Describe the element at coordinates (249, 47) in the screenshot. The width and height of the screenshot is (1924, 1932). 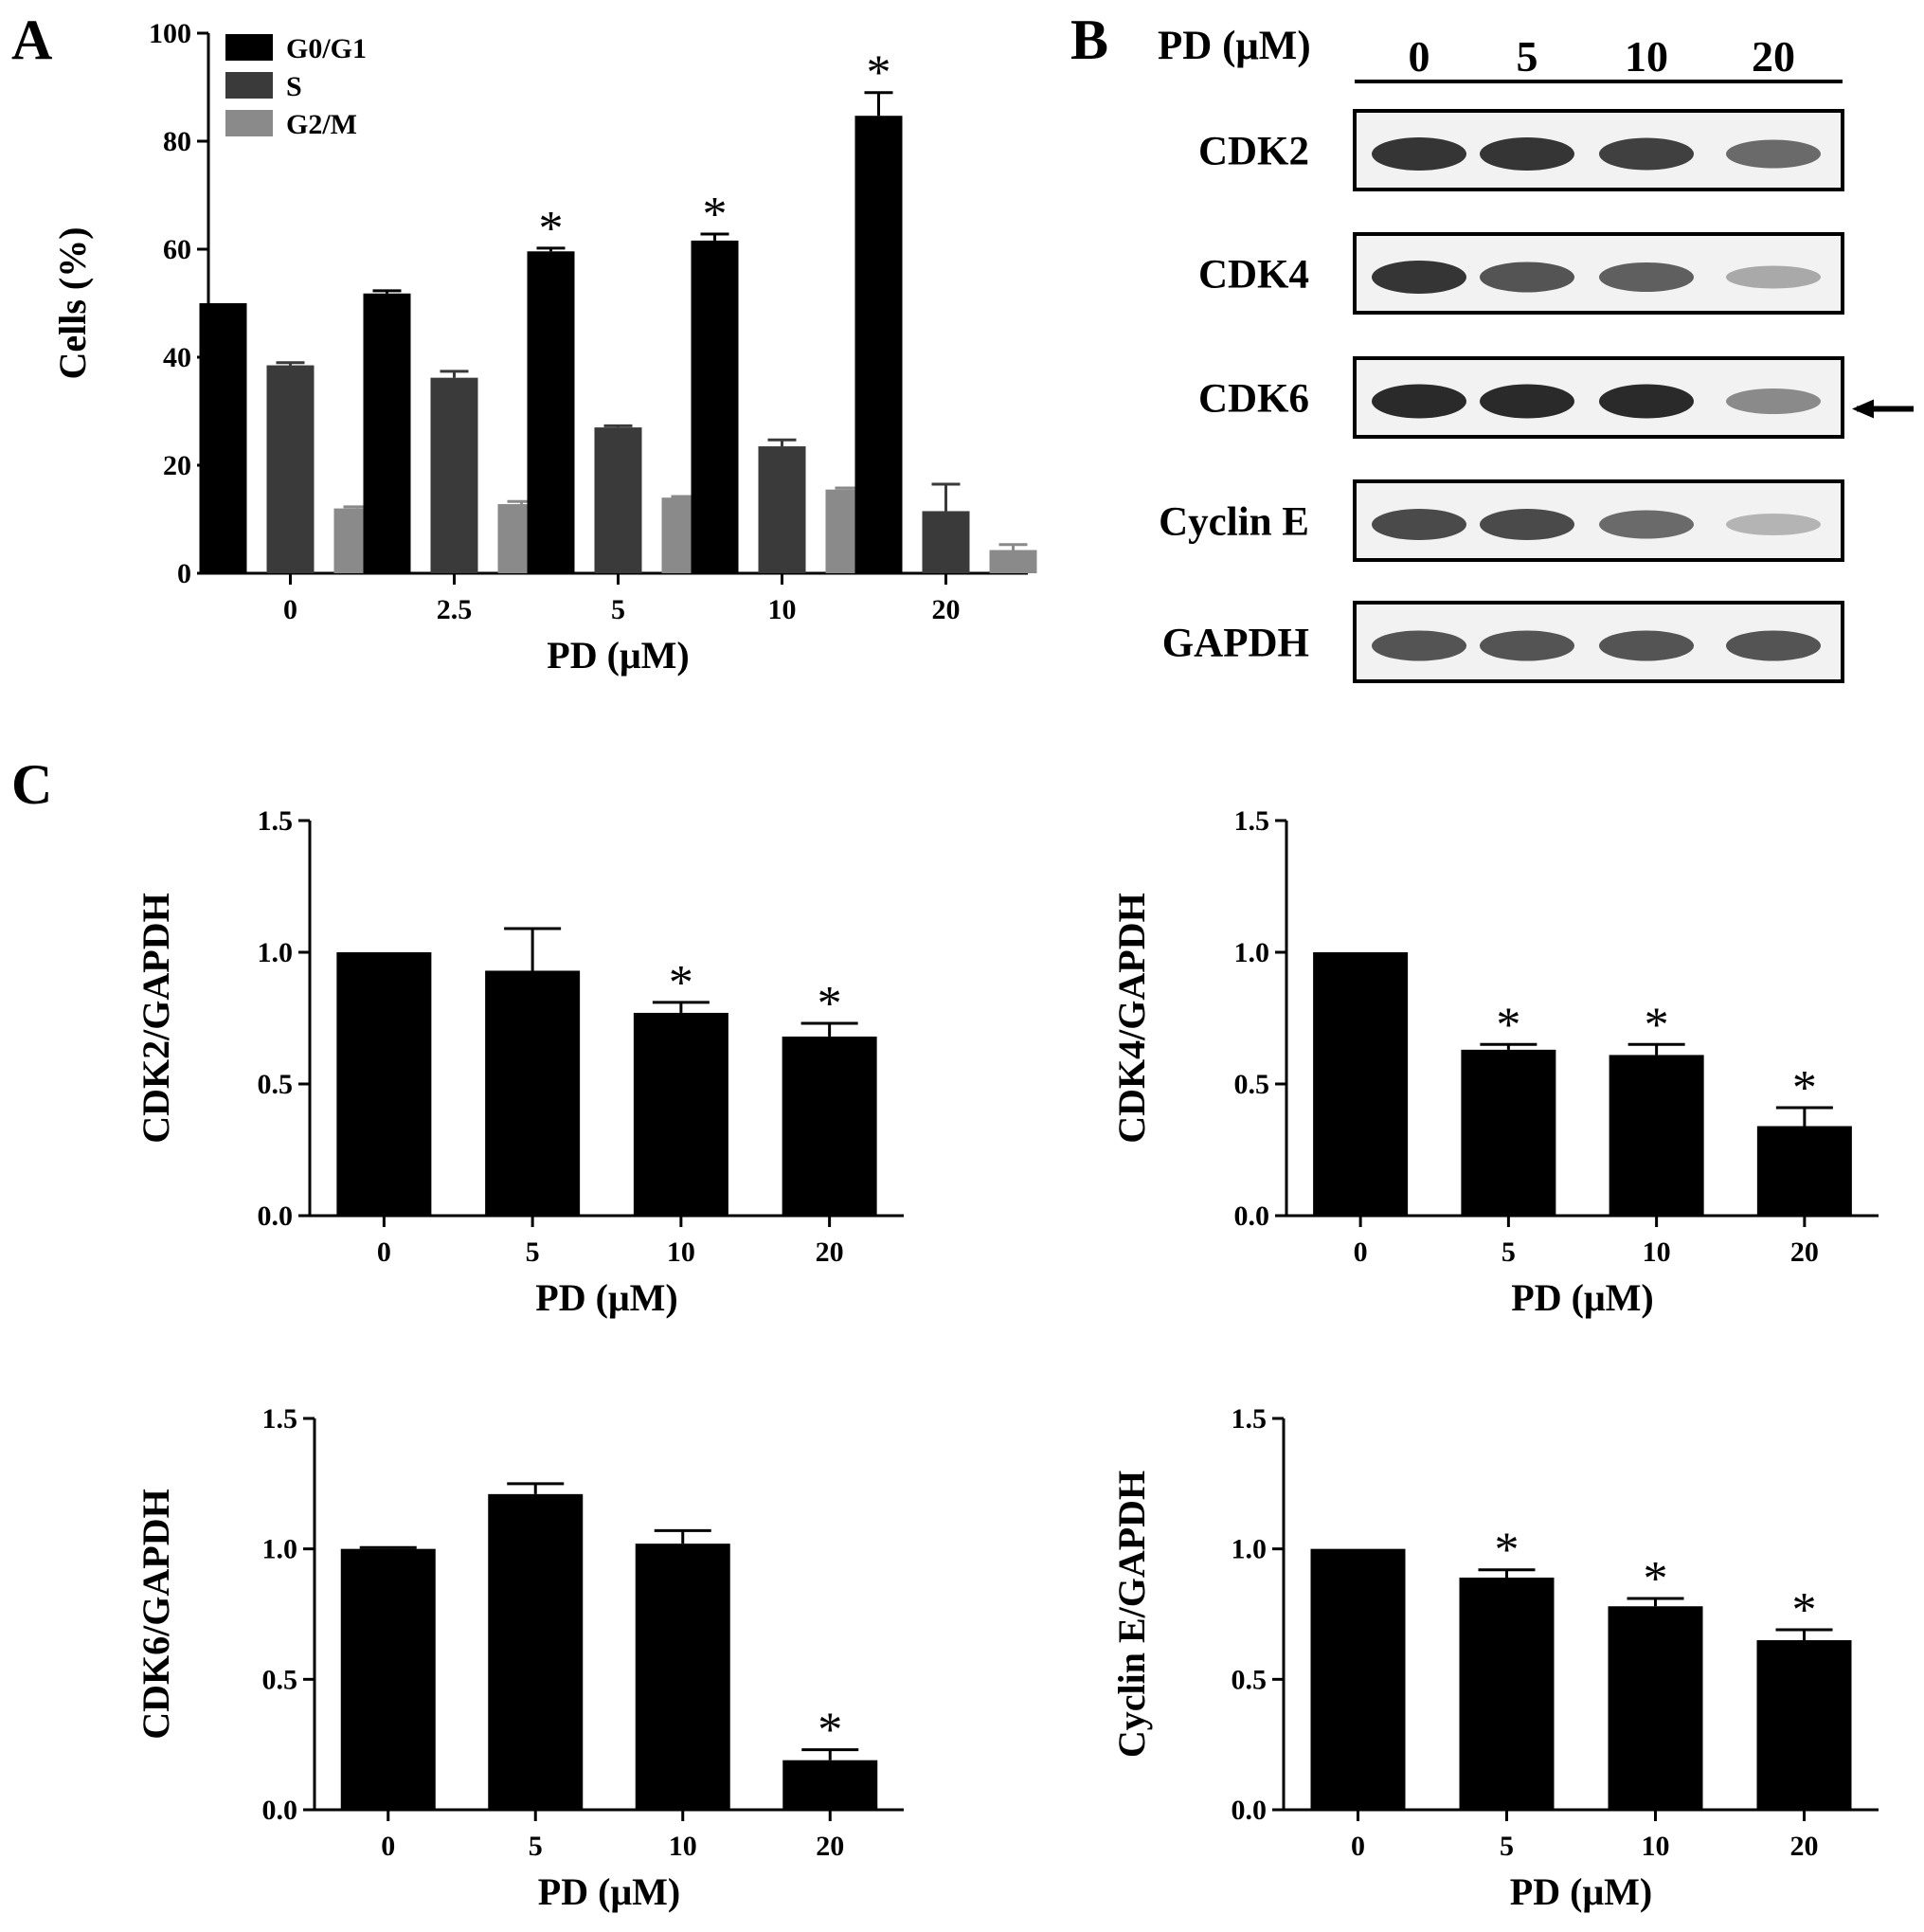
I see `legend-swatch-g0-g1` at that location.